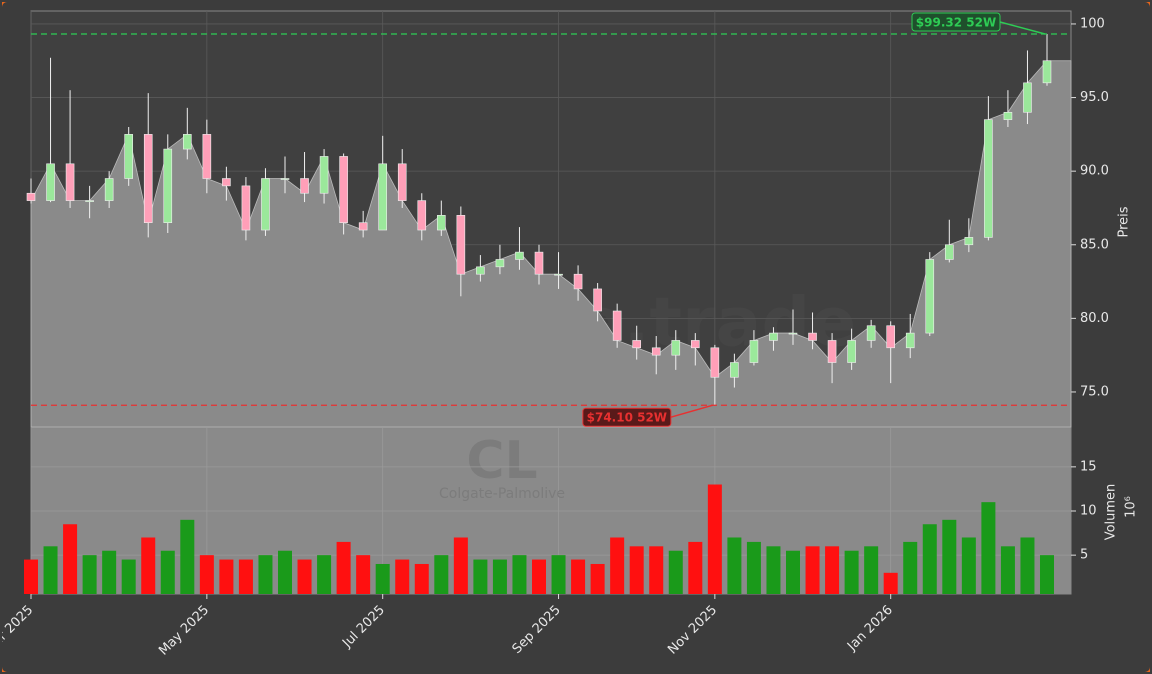 The width and height of the screenshot is (1152, 674). Describe the element at coordinates (1092, 23) in the screenshot. I see `y-tick-label: 100` at that location.